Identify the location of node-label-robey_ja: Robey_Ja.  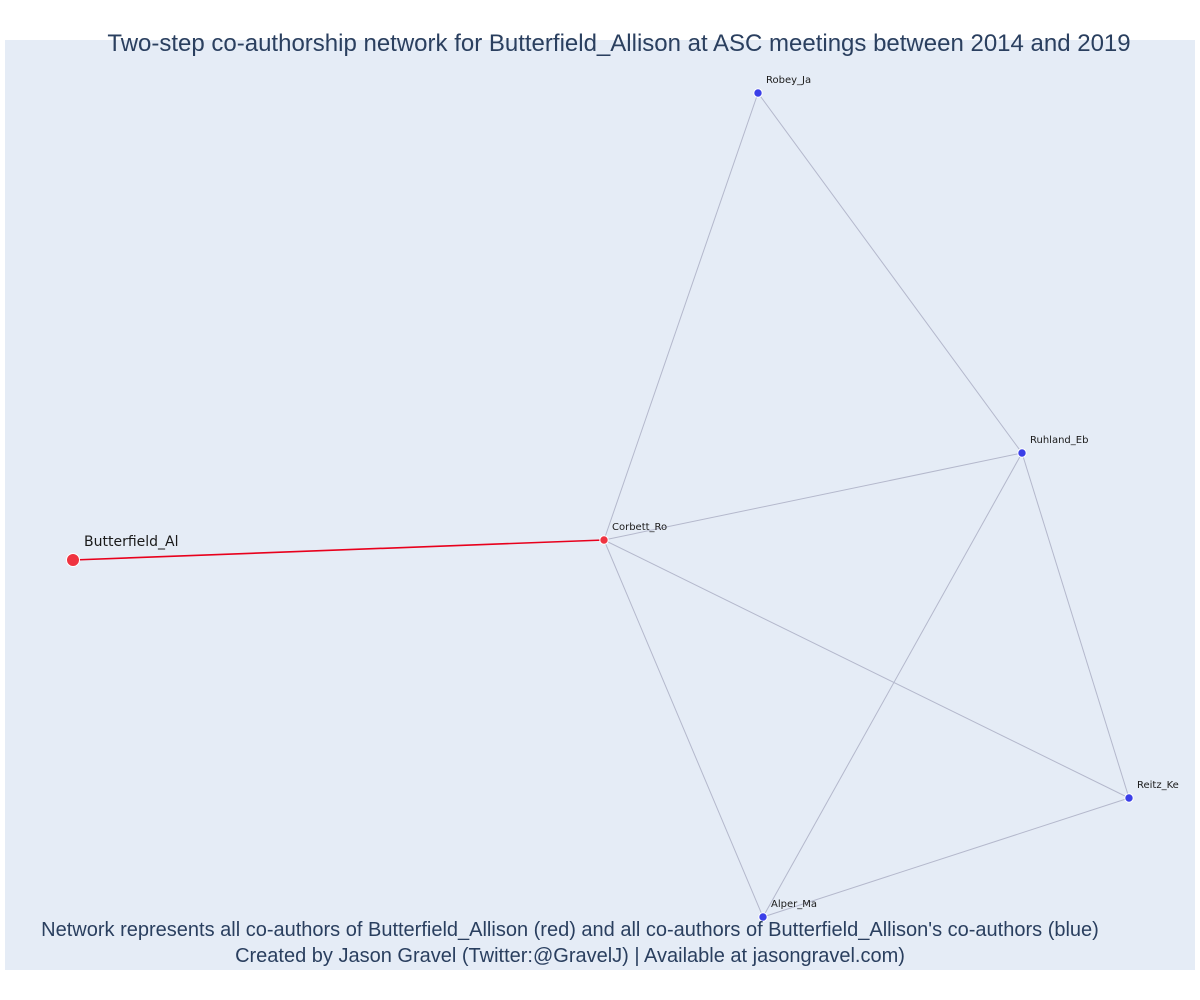
(788, 80).